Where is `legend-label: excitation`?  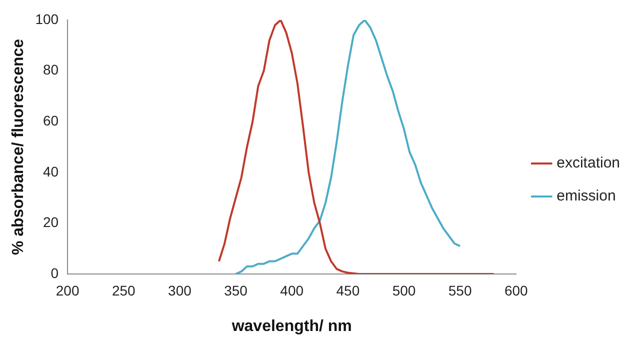 legend-label: excitation is located at coordinates (588, 163).